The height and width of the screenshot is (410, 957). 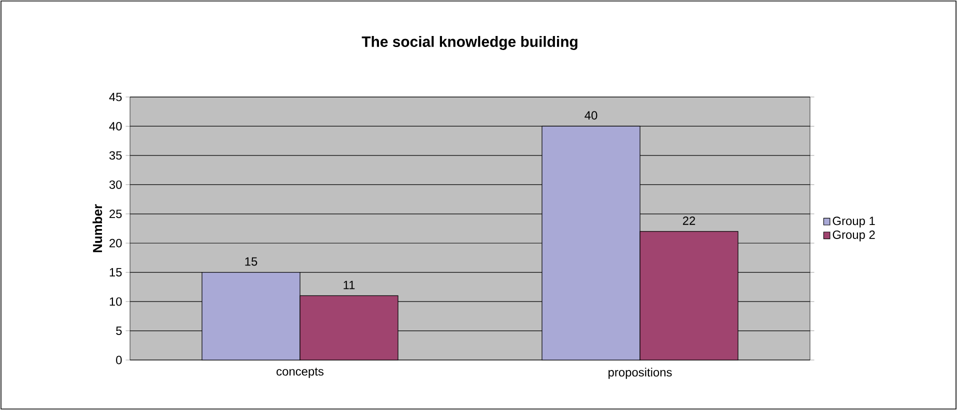 I want to click on y-tick-label: 5, so click(x=119, y=330).